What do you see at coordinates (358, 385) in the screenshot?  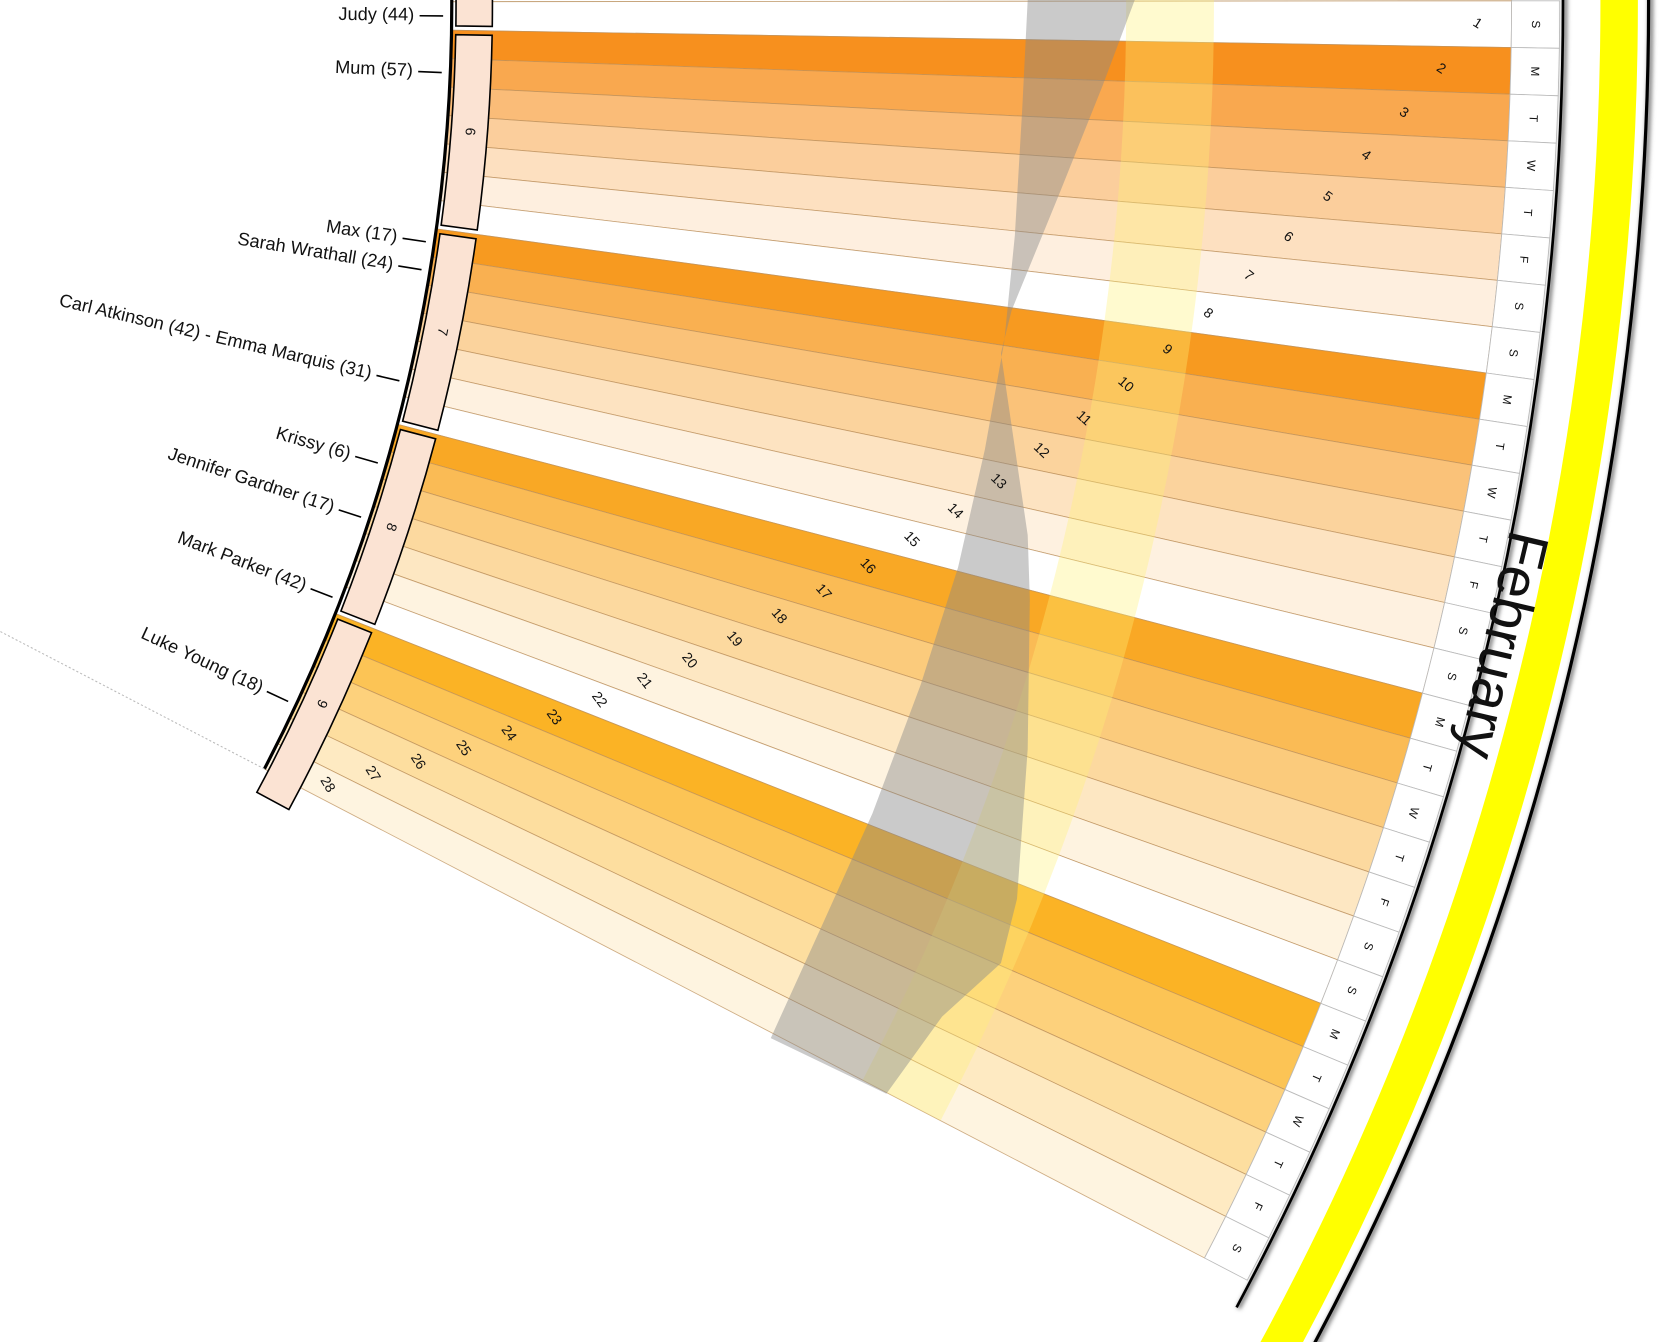 I see `inner-line` at bounding box center [358, 385].